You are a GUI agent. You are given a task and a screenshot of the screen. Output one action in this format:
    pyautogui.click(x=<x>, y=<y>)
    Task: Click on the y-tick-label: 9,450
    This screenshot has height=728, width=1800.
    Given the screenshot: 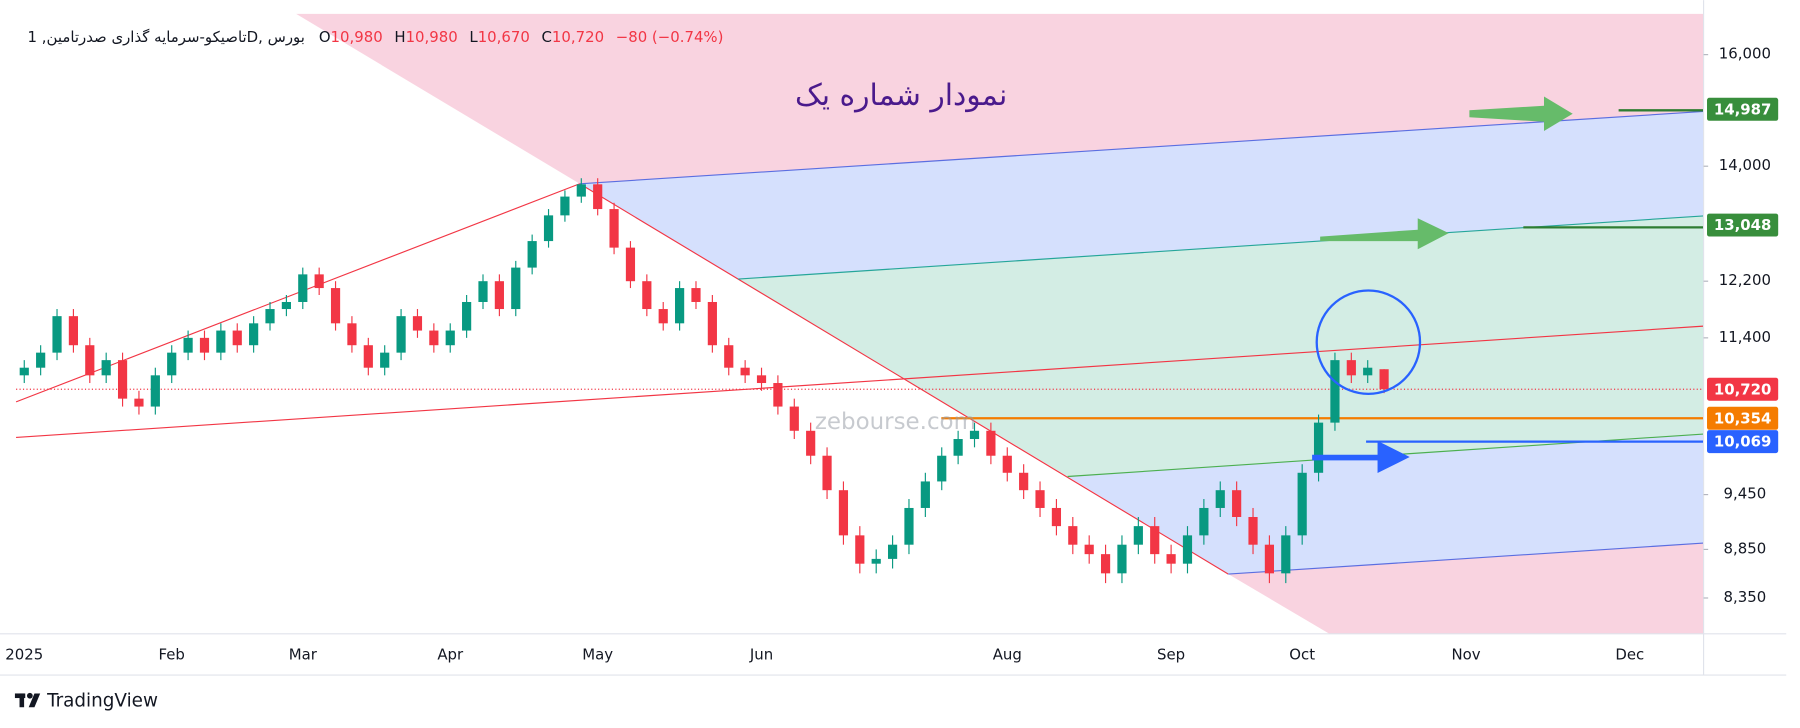 What is the action you would take?
    pyautogui.click(x=1745, y=494)
    